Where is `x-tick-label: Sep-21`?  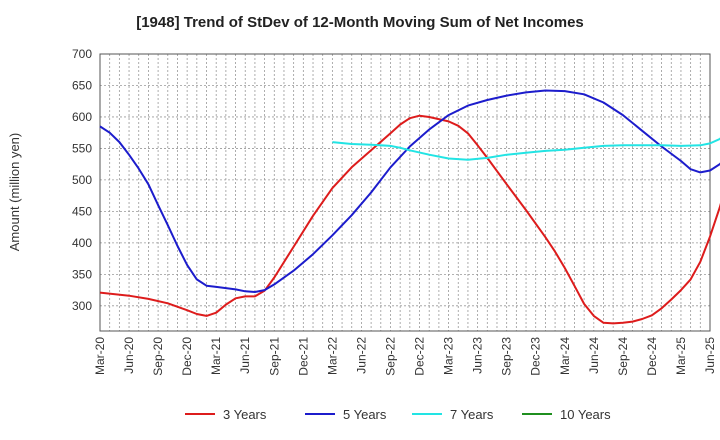 x-tick-label: Sep-21 is located at coordinates (274, 356).